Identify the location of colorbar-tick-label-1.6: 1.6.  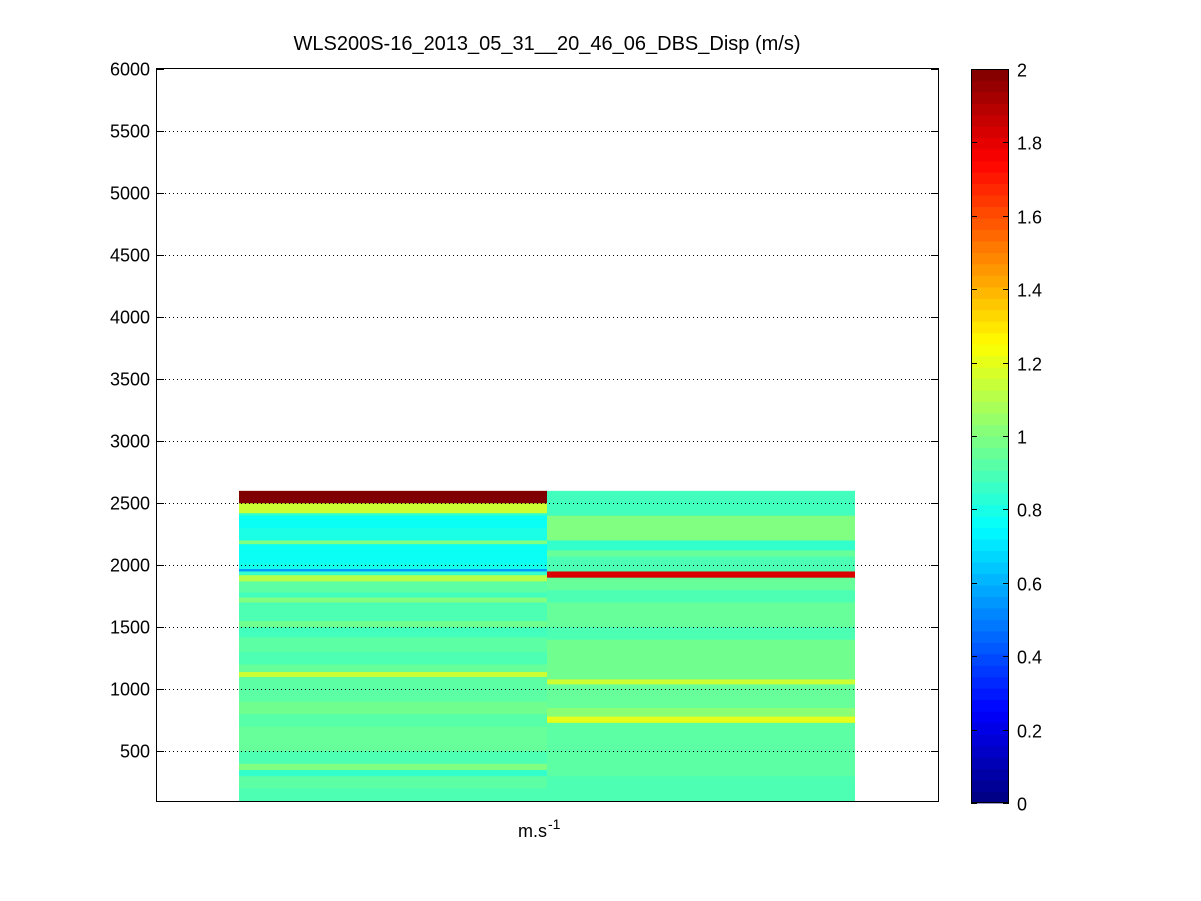
(1029, 218).